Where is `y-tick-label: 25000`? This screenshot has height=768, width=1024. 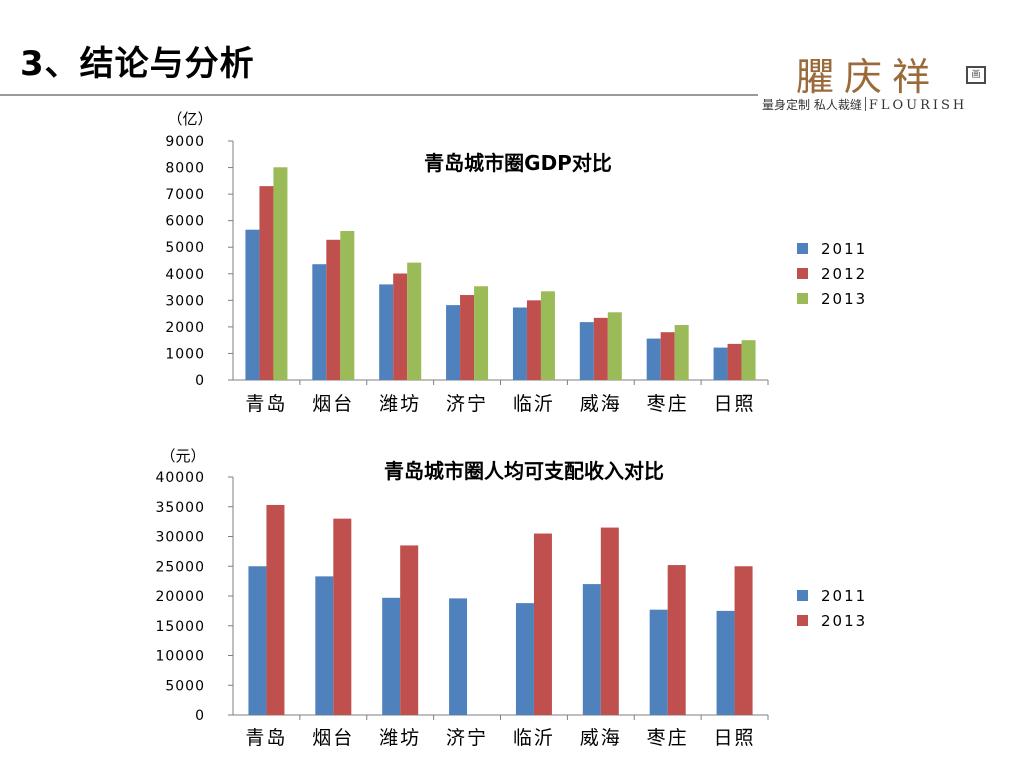
y-tick-label: 25000 is located at coordinates (180, 567).